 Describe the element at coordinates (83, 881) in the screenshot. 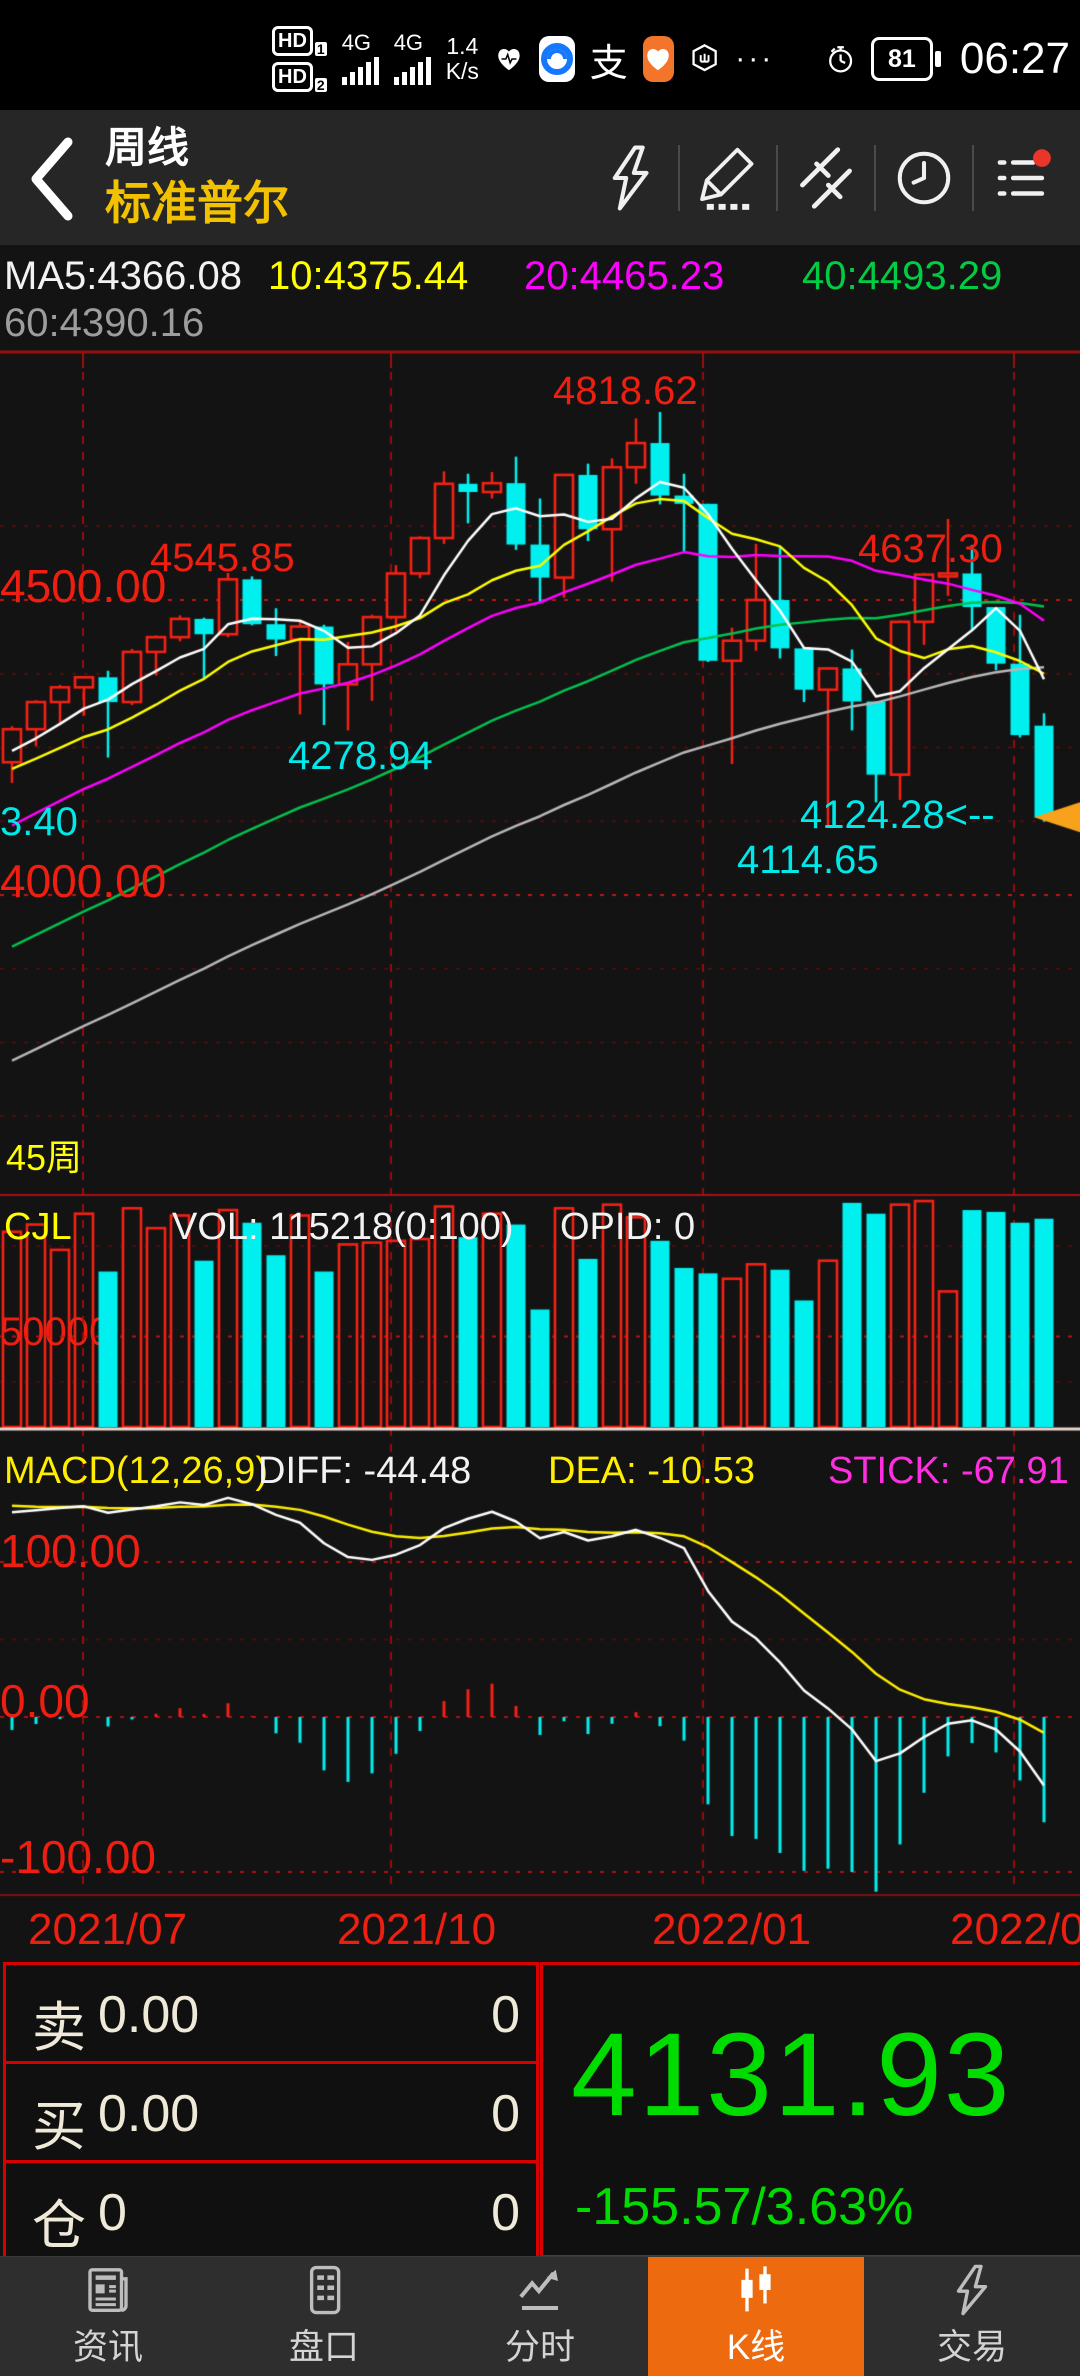

I see `price-axis-4000: 4000.00` at that location.